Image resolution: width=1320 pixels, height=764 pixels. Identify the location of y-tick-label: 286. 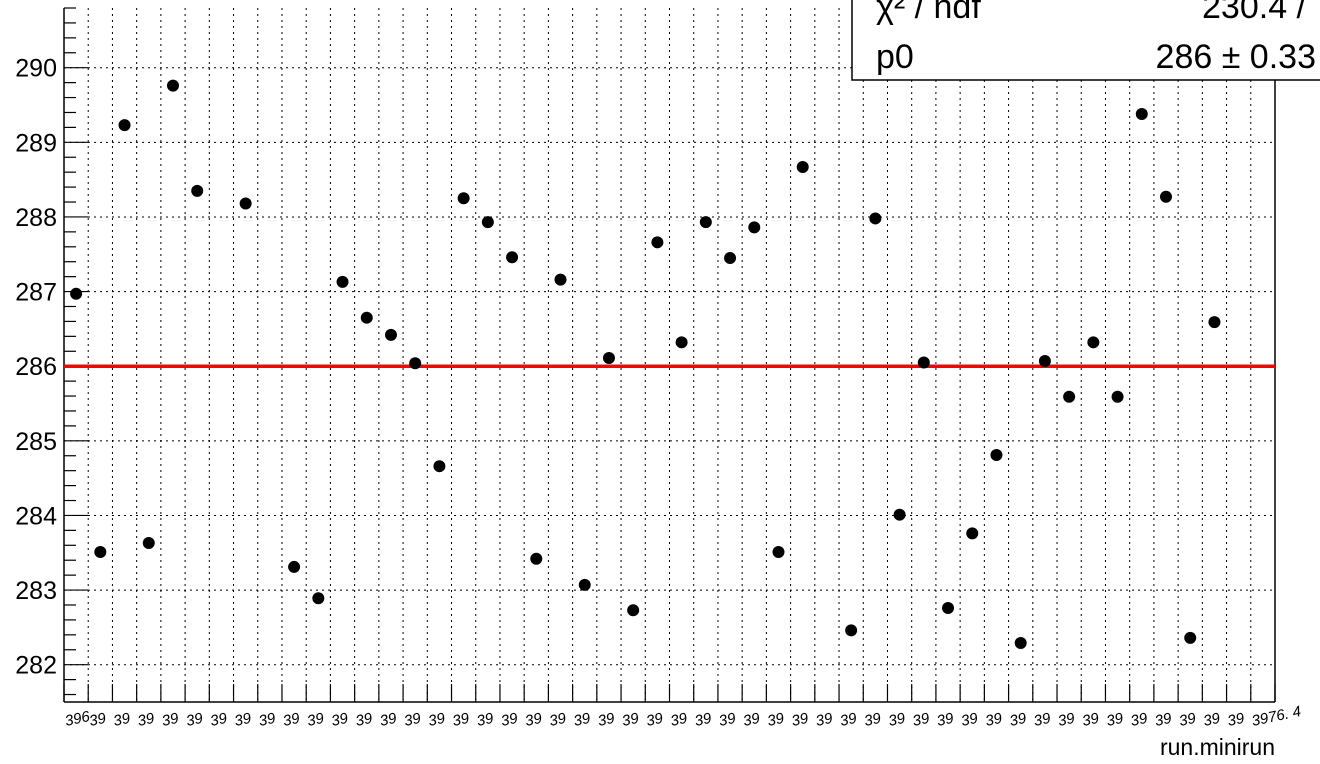
(36, 367).